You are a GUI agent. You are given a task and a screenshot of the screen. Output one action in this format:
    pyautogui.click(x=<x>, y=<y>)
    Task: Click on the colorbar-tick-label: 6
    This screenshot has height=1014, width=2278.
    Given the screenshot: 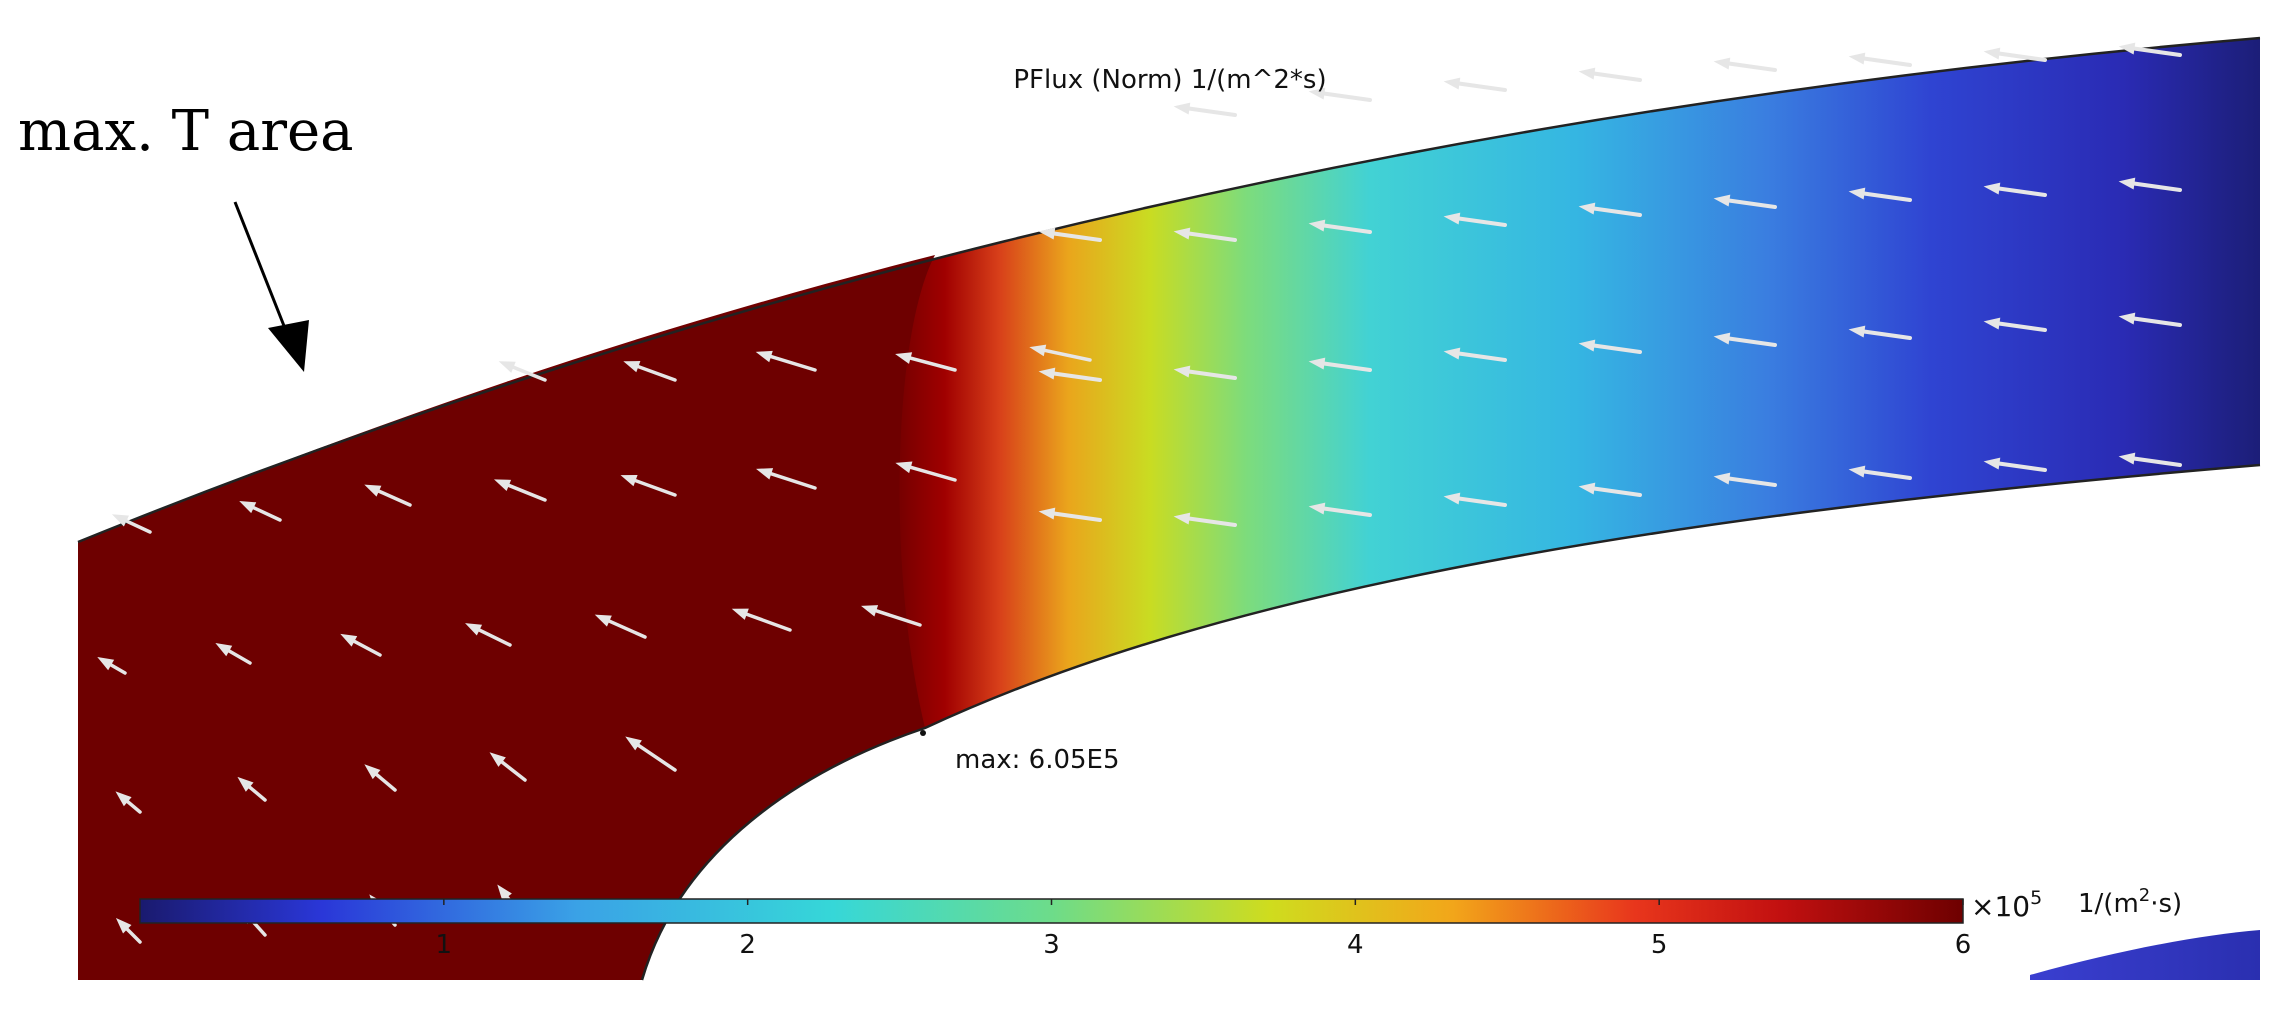 What is the action you would take?
    pyautogui.click(x=1963, y=945)
    